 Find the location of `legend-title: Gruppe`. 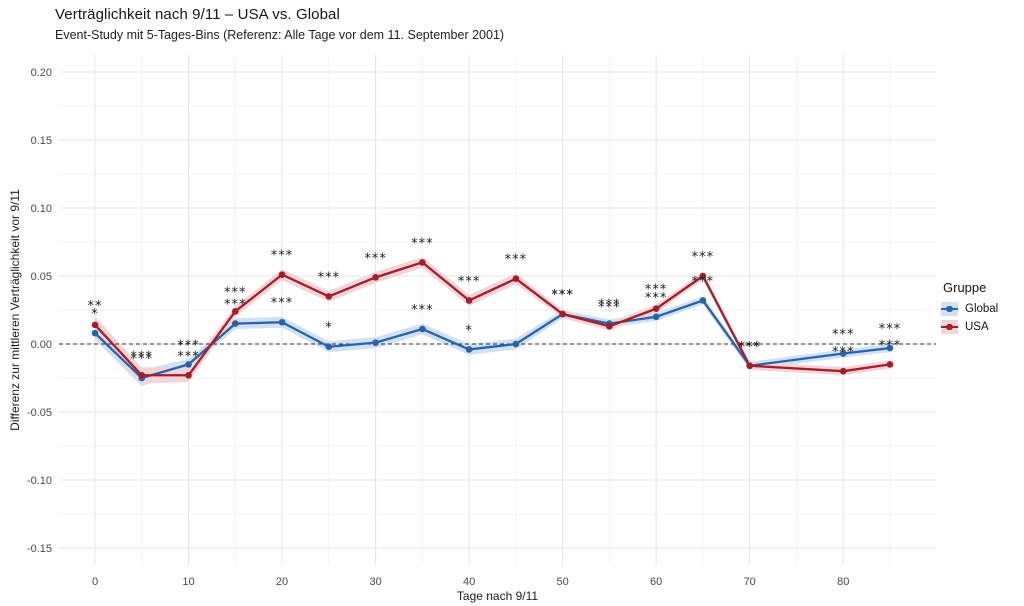

legend-title: Gruppe is located at coordinates (965, 287).